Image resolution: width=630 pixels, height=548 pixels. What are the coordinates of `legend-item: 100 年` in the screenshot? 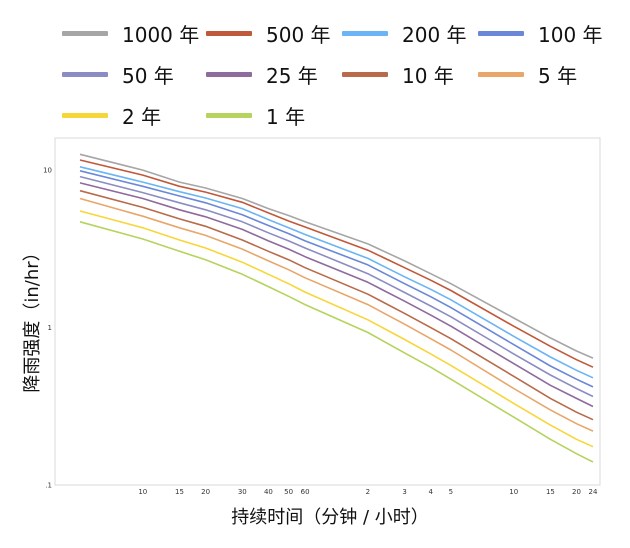 It's located at (540, 33).